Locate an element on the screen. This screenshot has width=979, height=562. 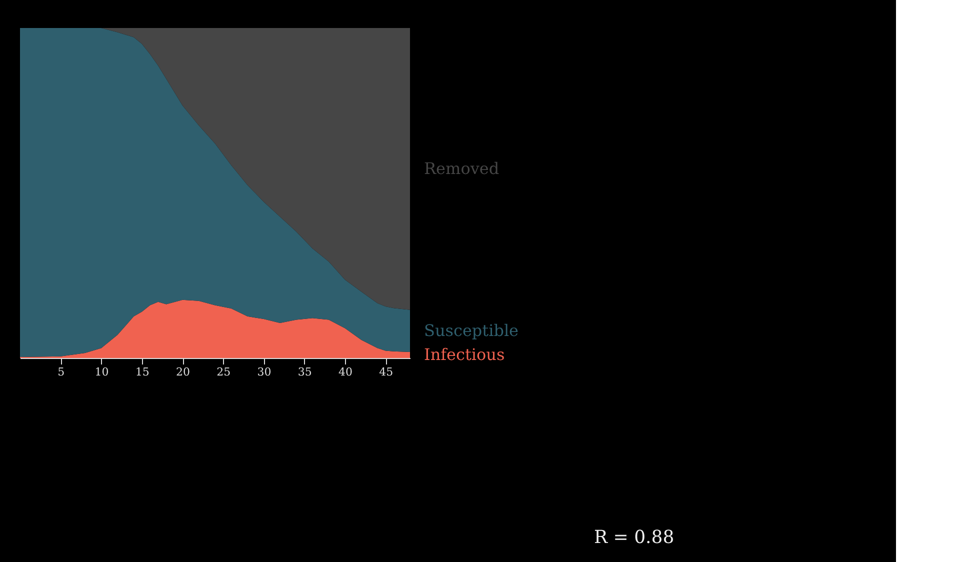
x-tick-label: 5 is located at coordinates (61, 372).